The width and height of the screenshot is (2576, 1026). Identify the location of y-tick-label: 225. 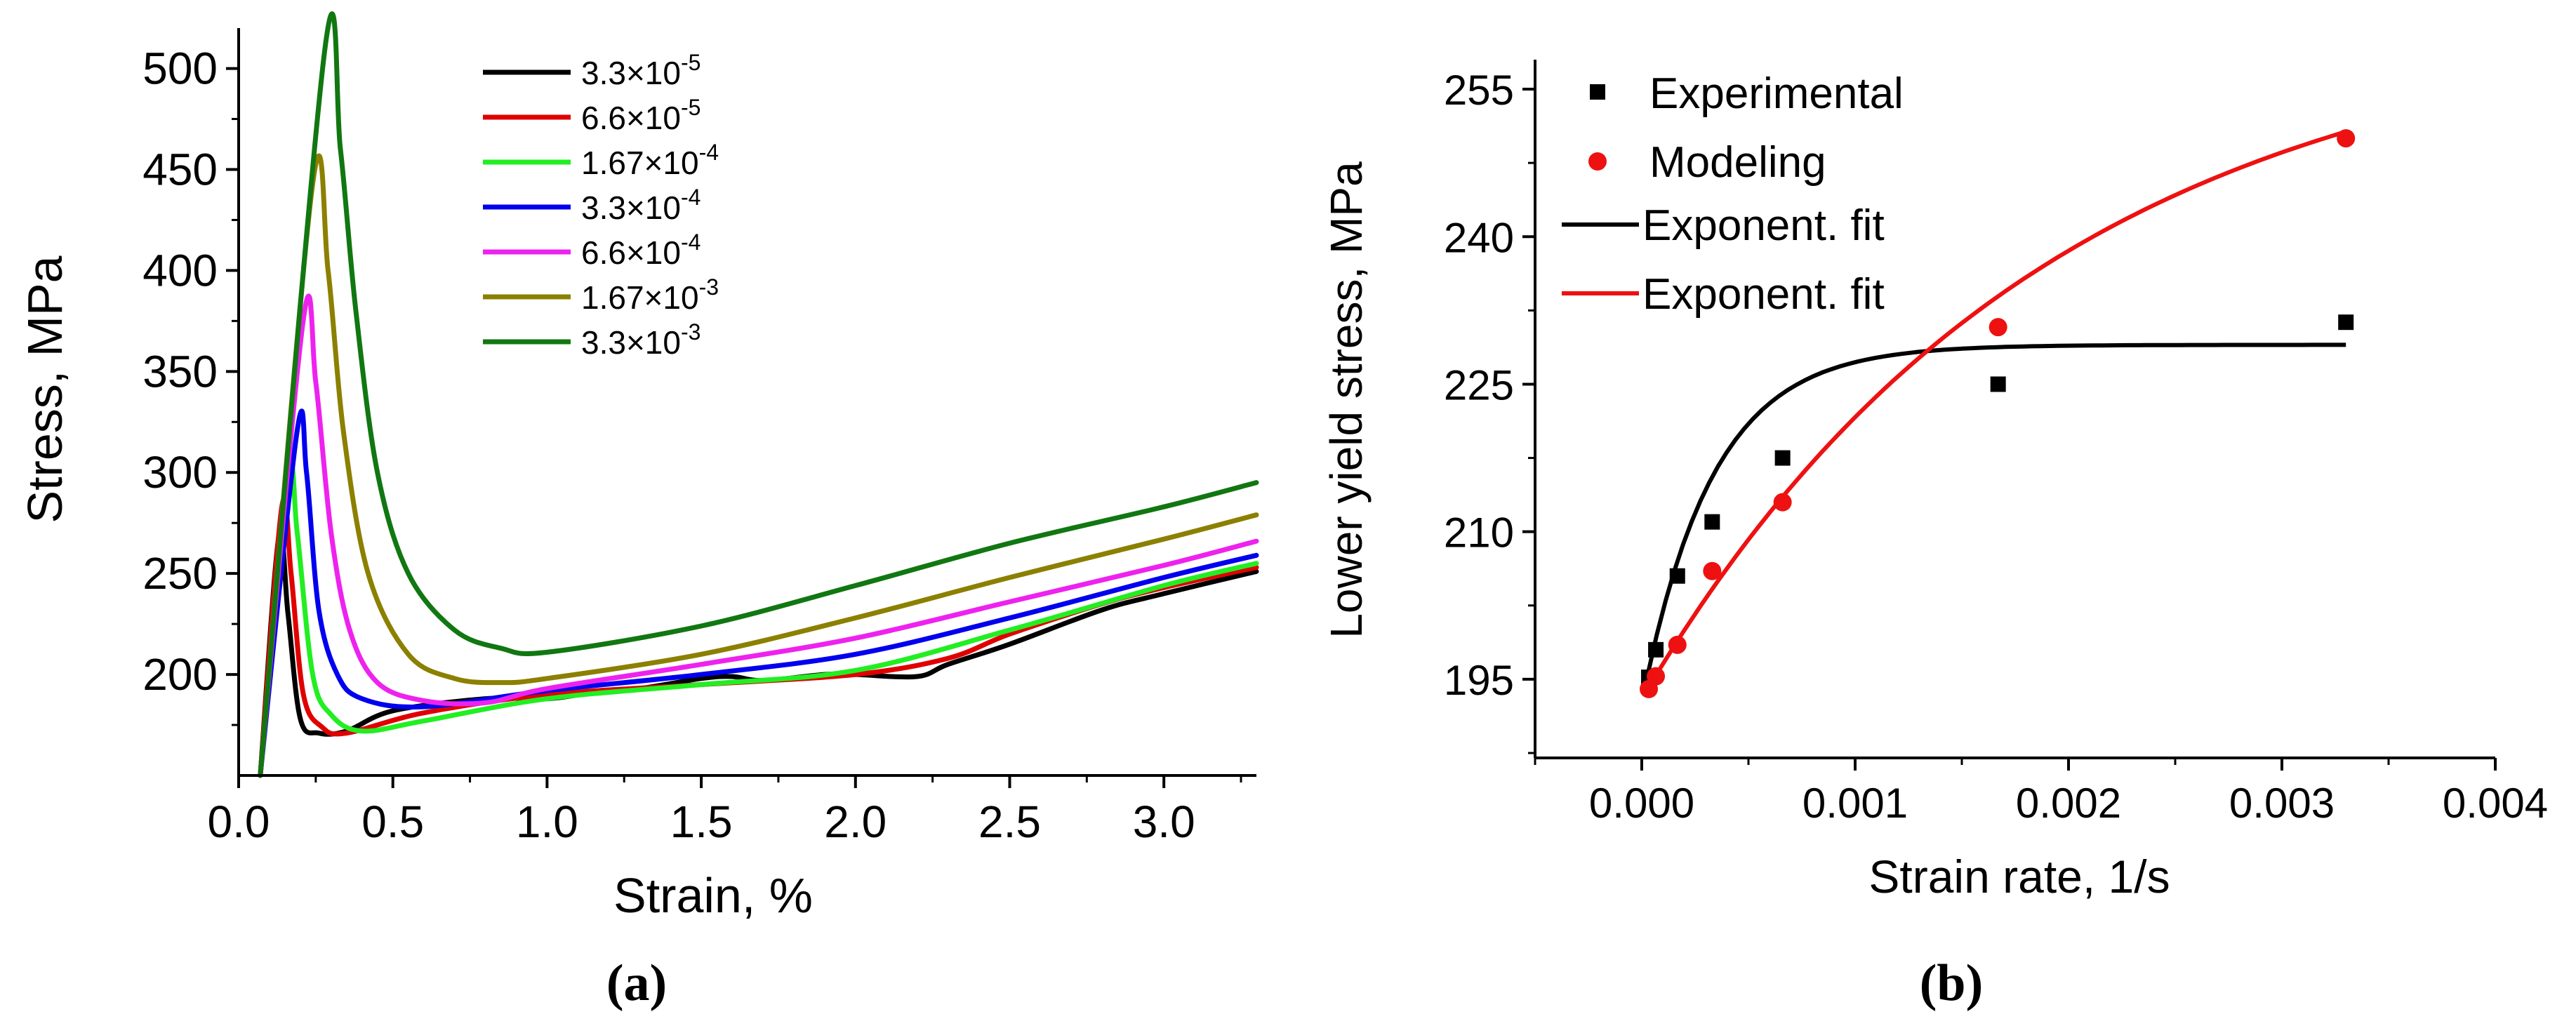
(1479, 385).